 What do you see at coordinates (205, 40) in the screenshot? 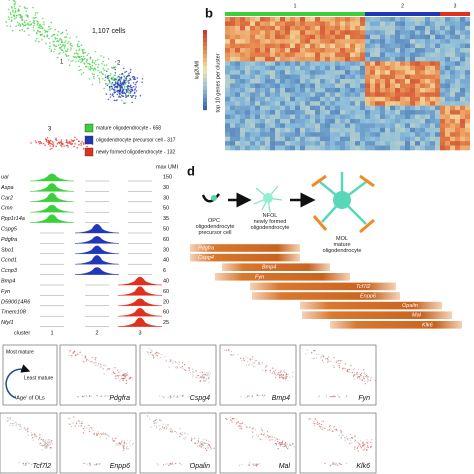
I see `colorbar-cell` at bounding box center [205, 40].